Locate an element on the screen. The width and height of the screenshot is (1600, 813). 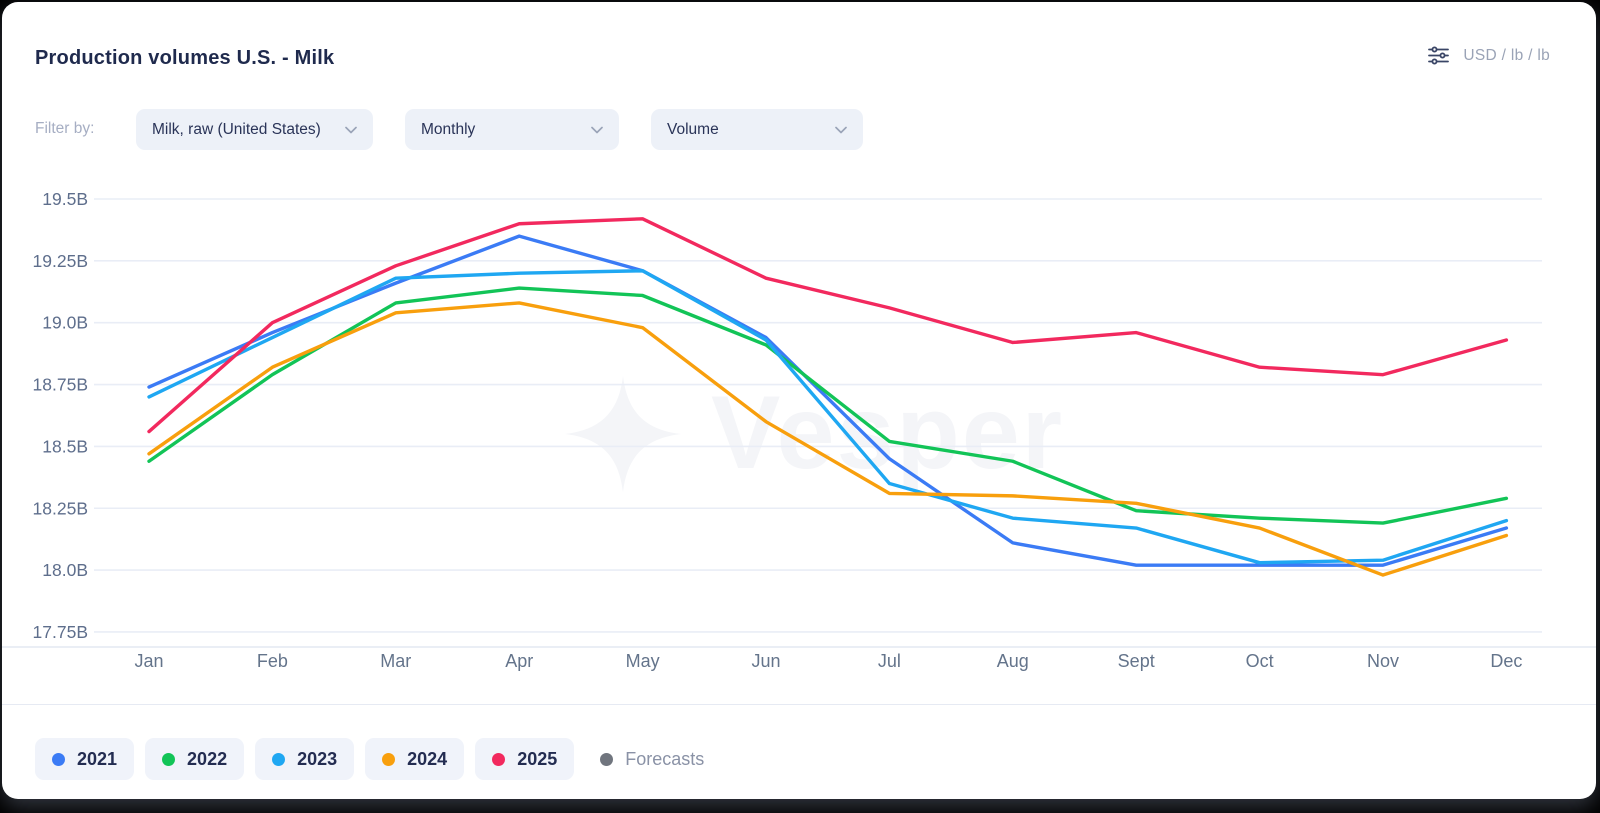
unit-label: USD / lb / lb is located at coordinates (1506, 55).